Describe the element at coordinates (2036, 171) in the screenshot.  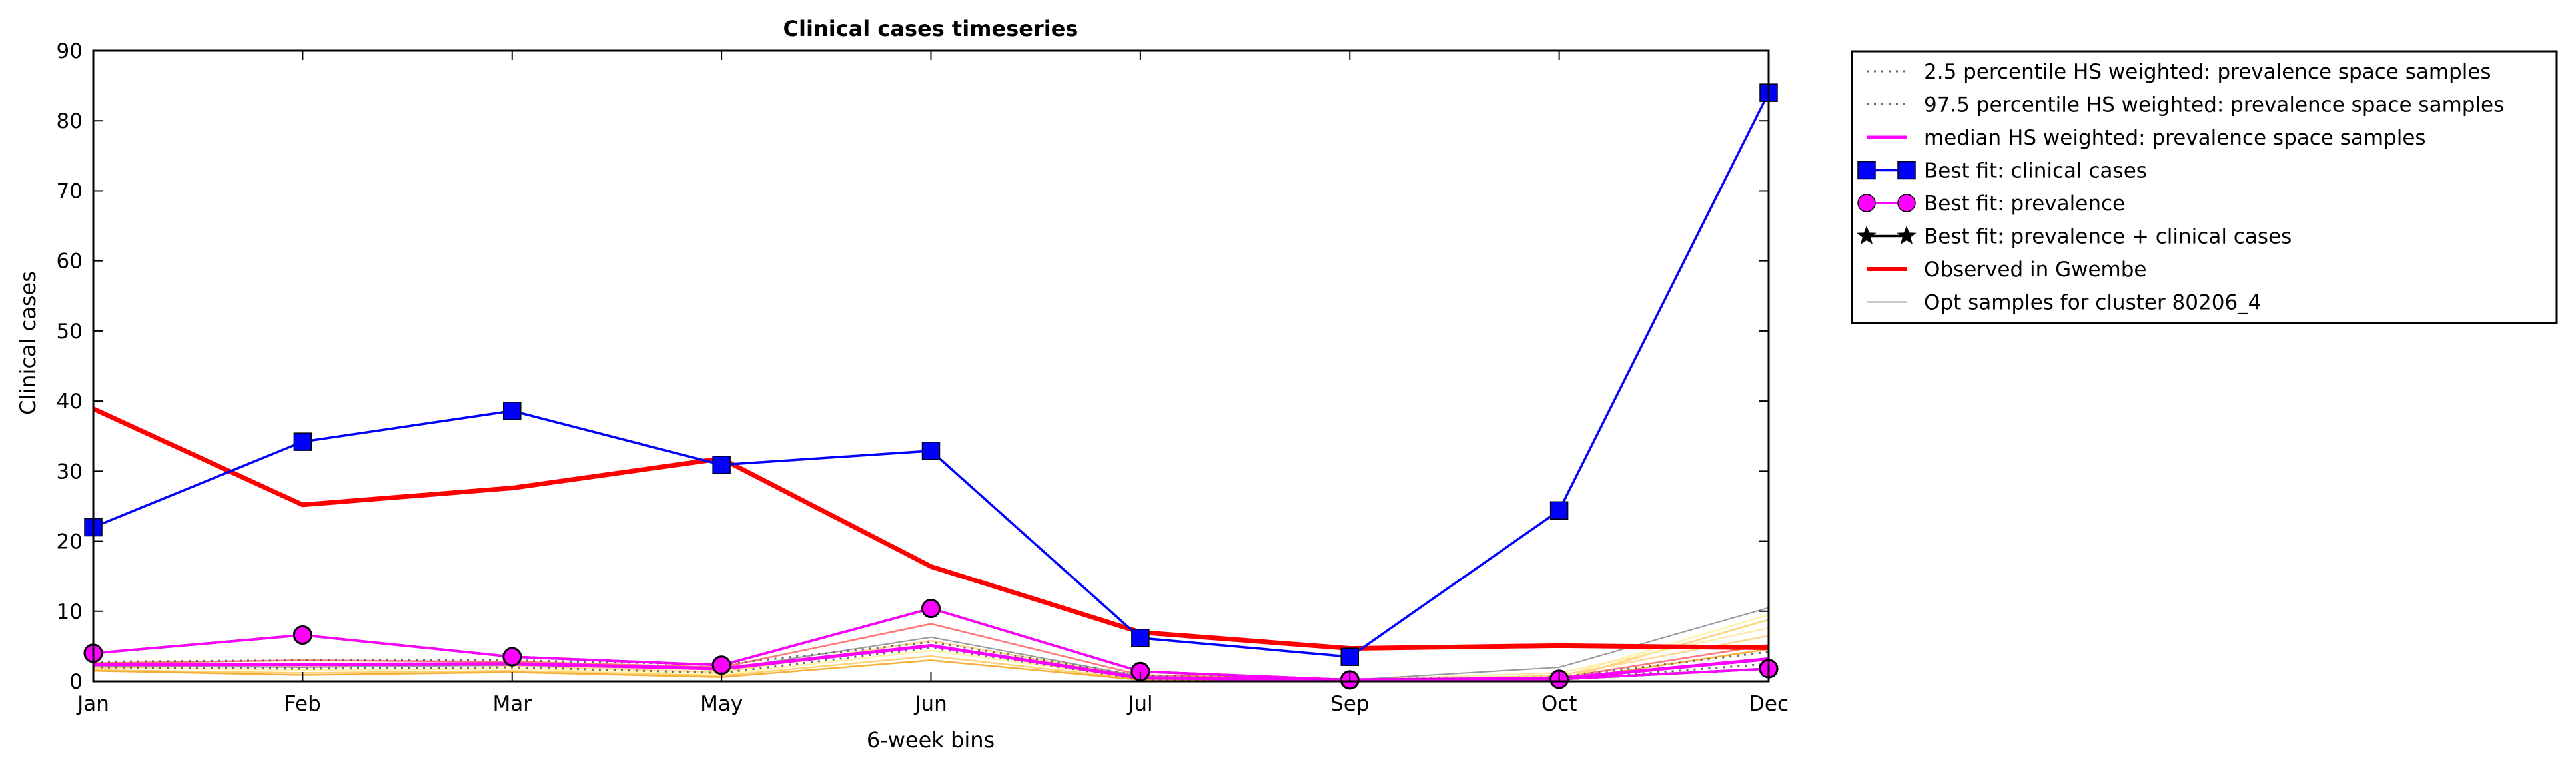
I see `legend-label-3: Best fit: clinical cases` at that location.